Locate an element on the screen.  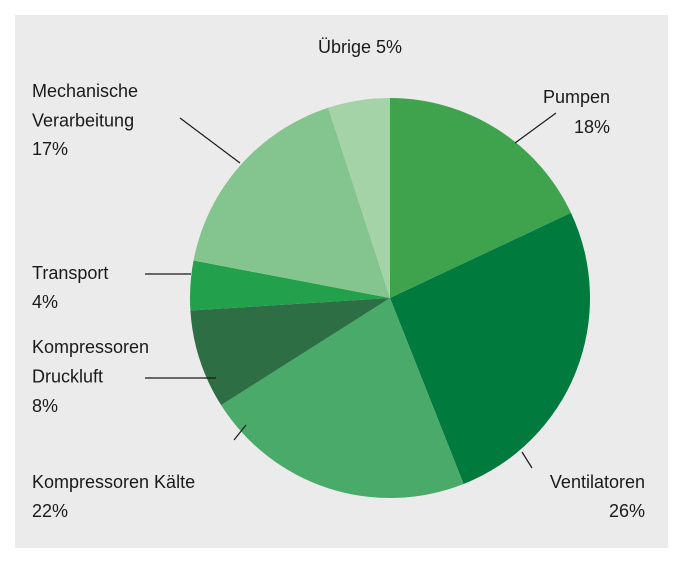
value-label: 5% is located at coordinates (389, 47).